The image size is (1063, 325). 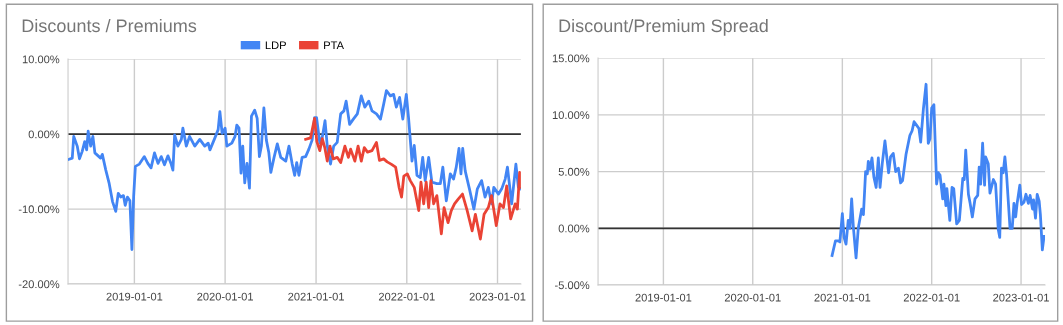 What do you see at coordinates (39, 284) in the screenshot?
I see `y-tick-label: -20.00%` at bounding box center [39, 284].